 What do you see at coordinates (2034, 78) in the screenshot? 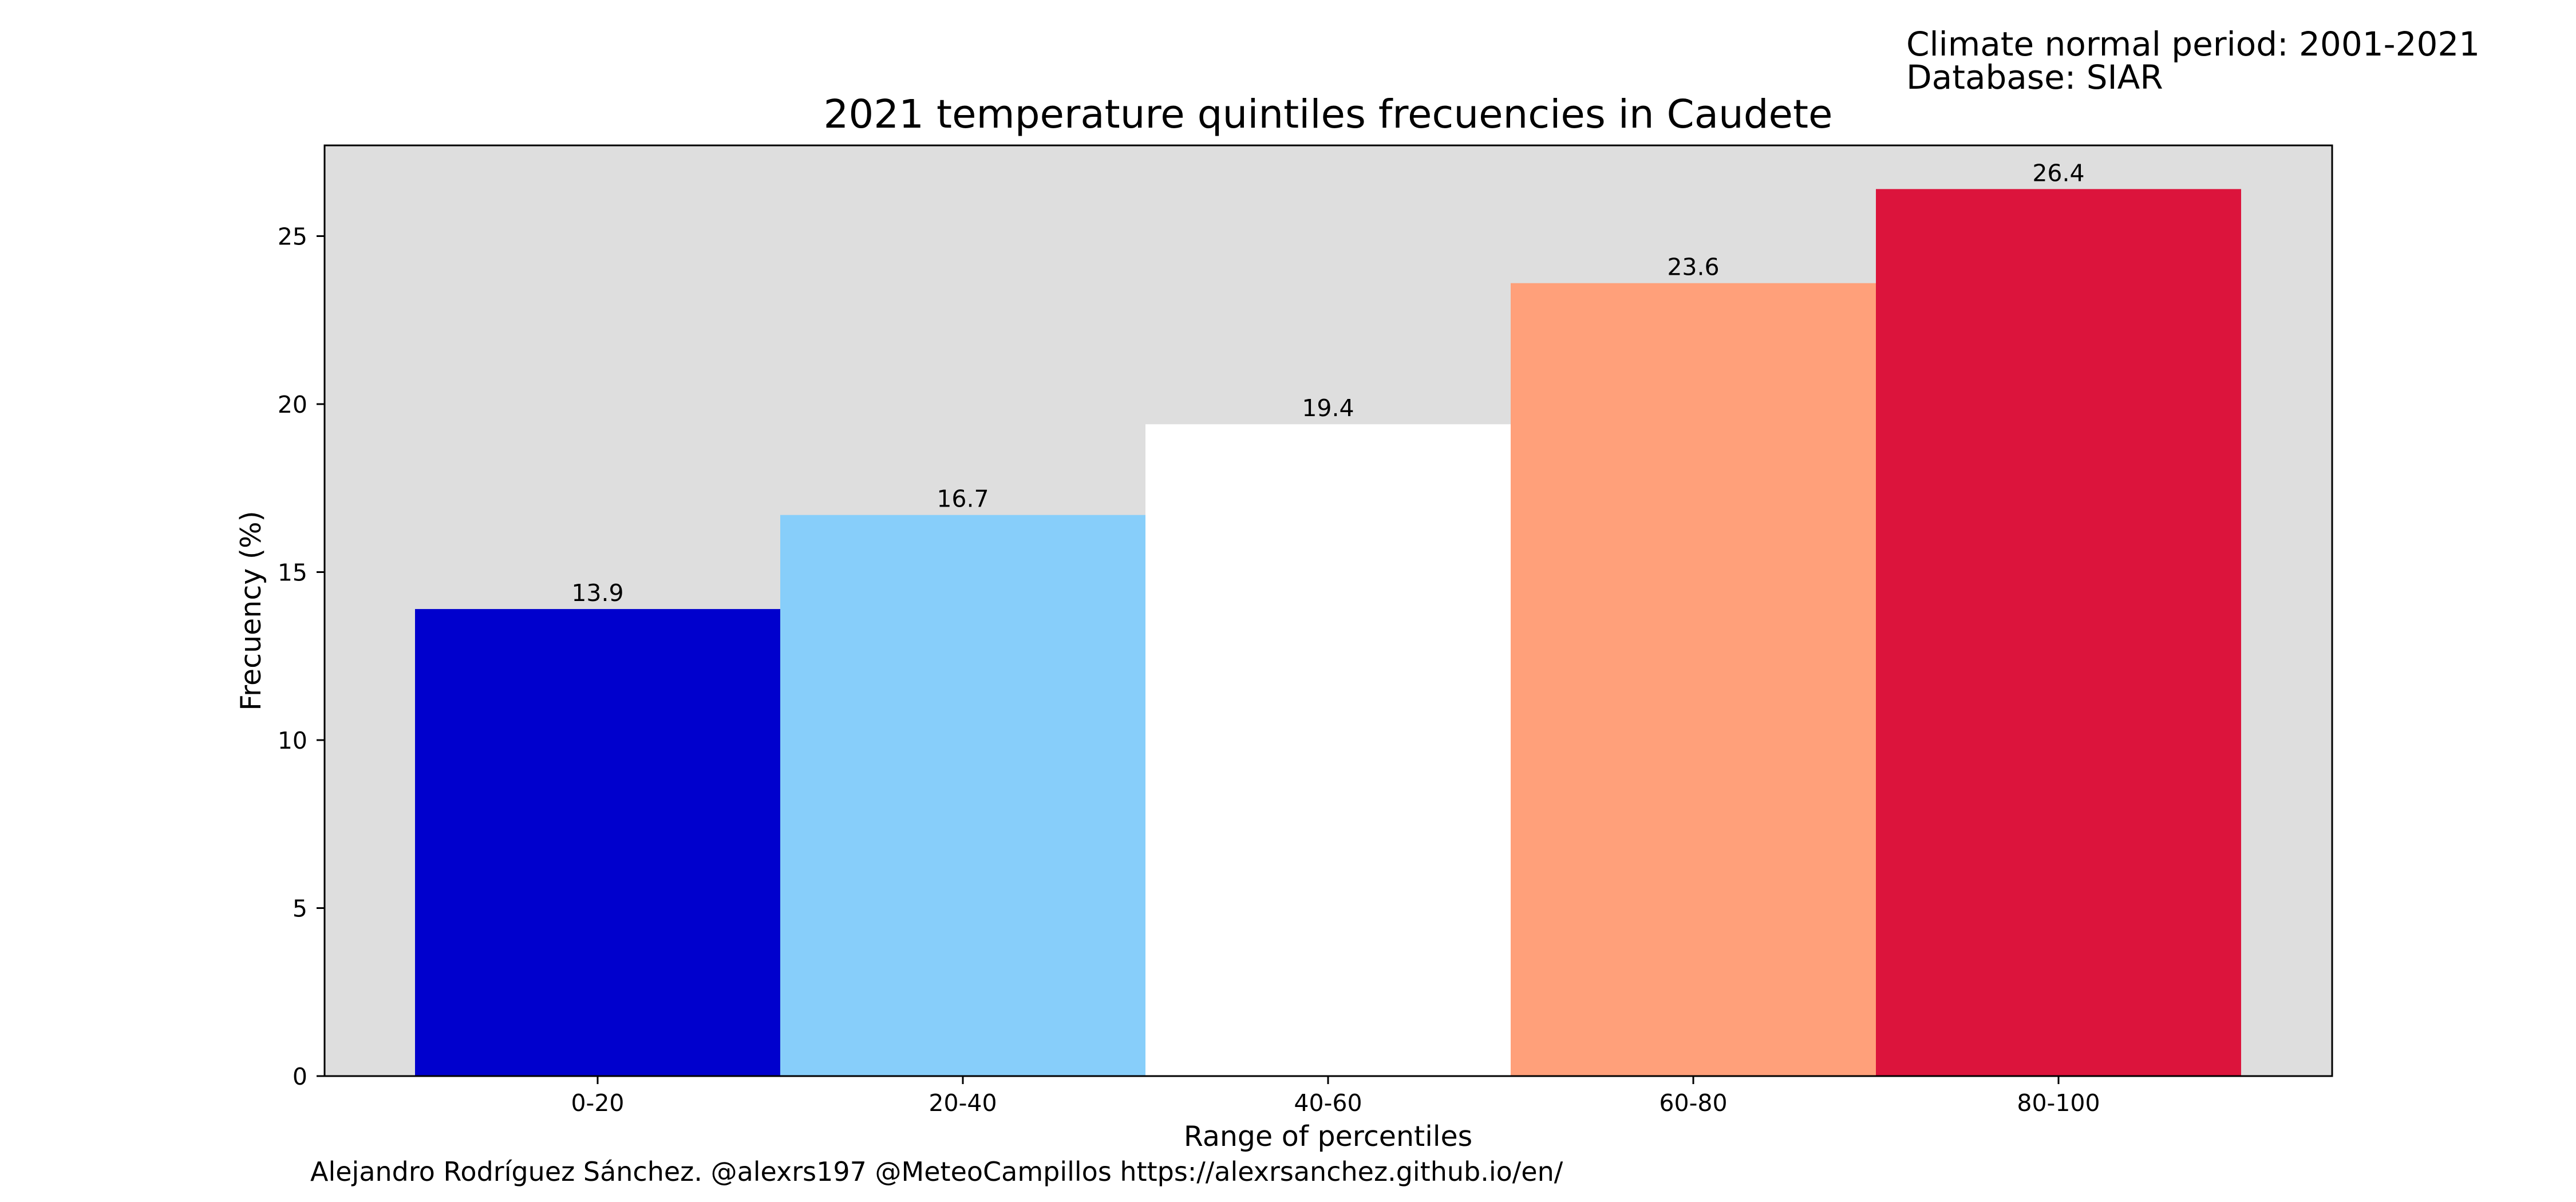
I see `database-note: Database: SIAR` at bounding box center [2034, 78].